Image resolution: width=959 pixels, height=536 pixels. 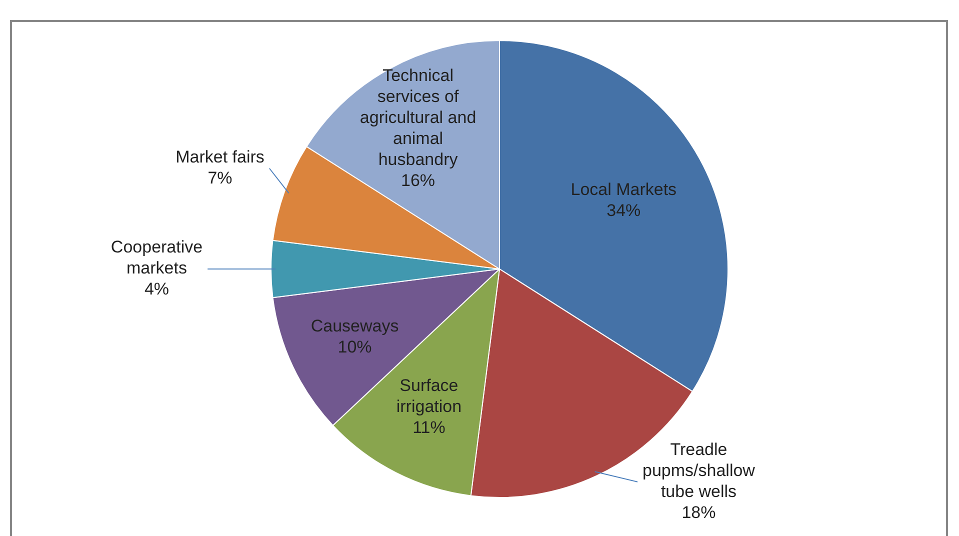 What do you see at coordinates (156, 258) in the screenshot?
I see `slice-label: Cooperative markets` at bounding box center [156, 258].